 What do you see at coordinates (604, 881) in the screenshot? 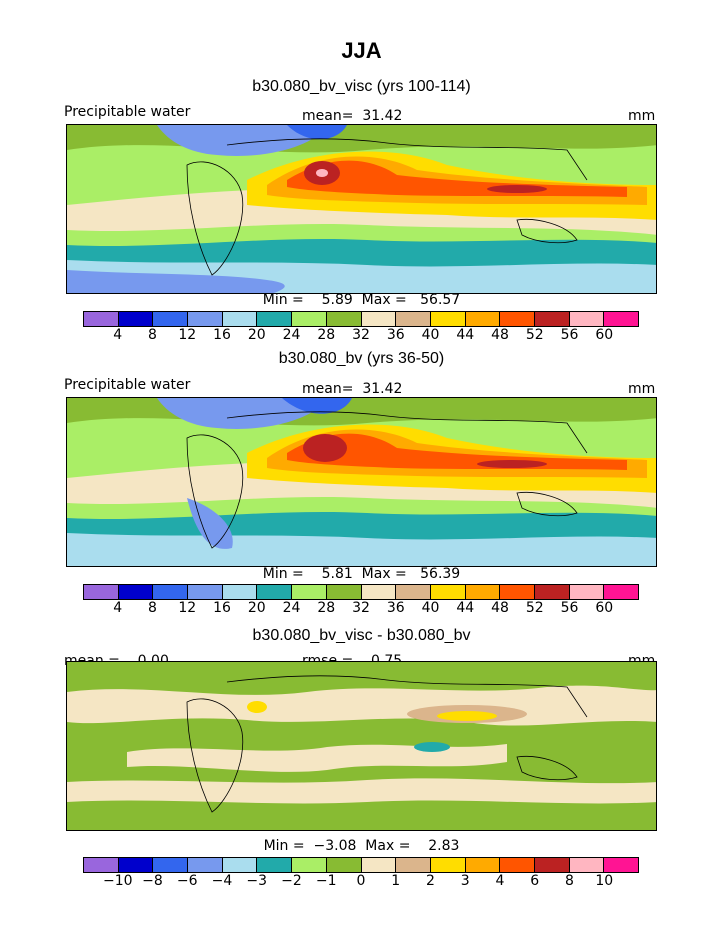
I see `colorbar-tick-label: 10` at bounding box center [604, 881].